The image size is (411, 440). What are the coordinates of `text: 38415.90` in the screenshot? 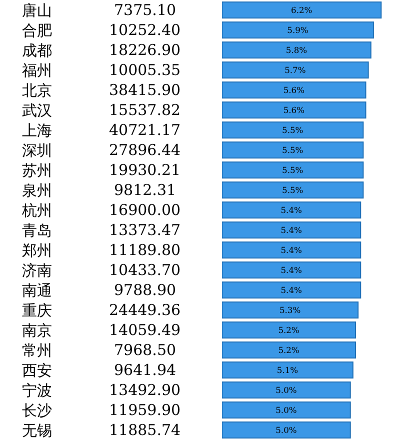 It's located at (145, 90).